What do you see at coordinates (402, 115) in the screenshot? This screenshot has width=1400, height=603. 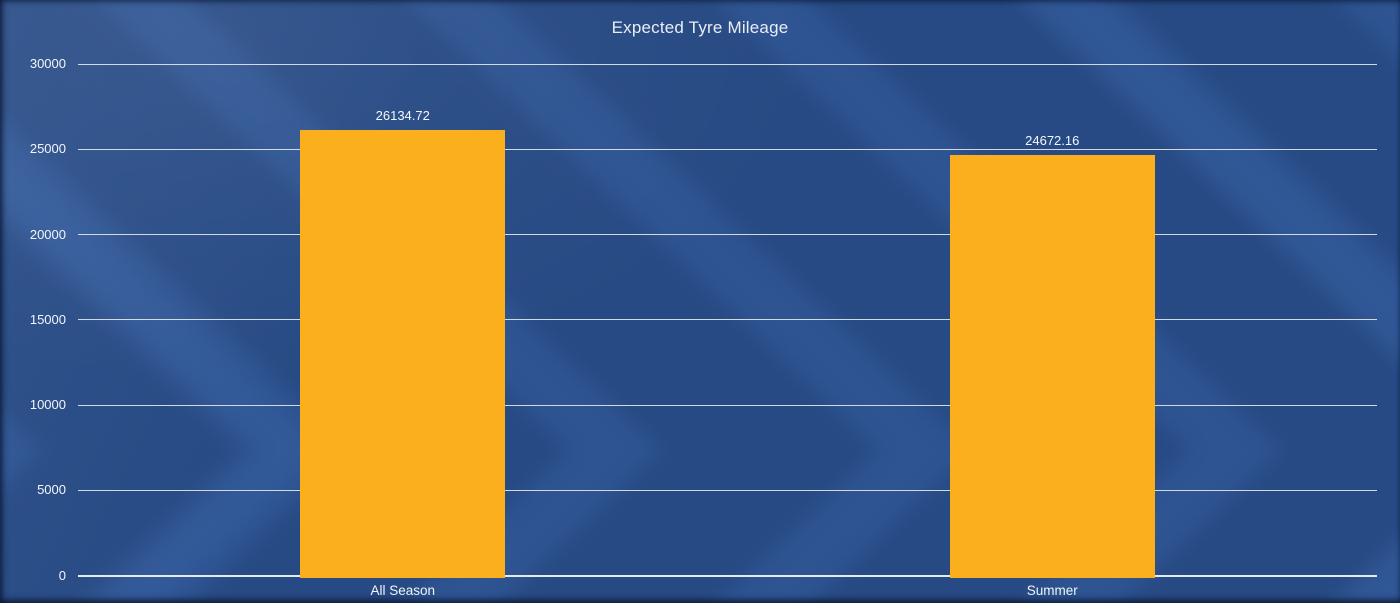 I see `bar-value-label: 26134.72` at bounding box center [402, 115].